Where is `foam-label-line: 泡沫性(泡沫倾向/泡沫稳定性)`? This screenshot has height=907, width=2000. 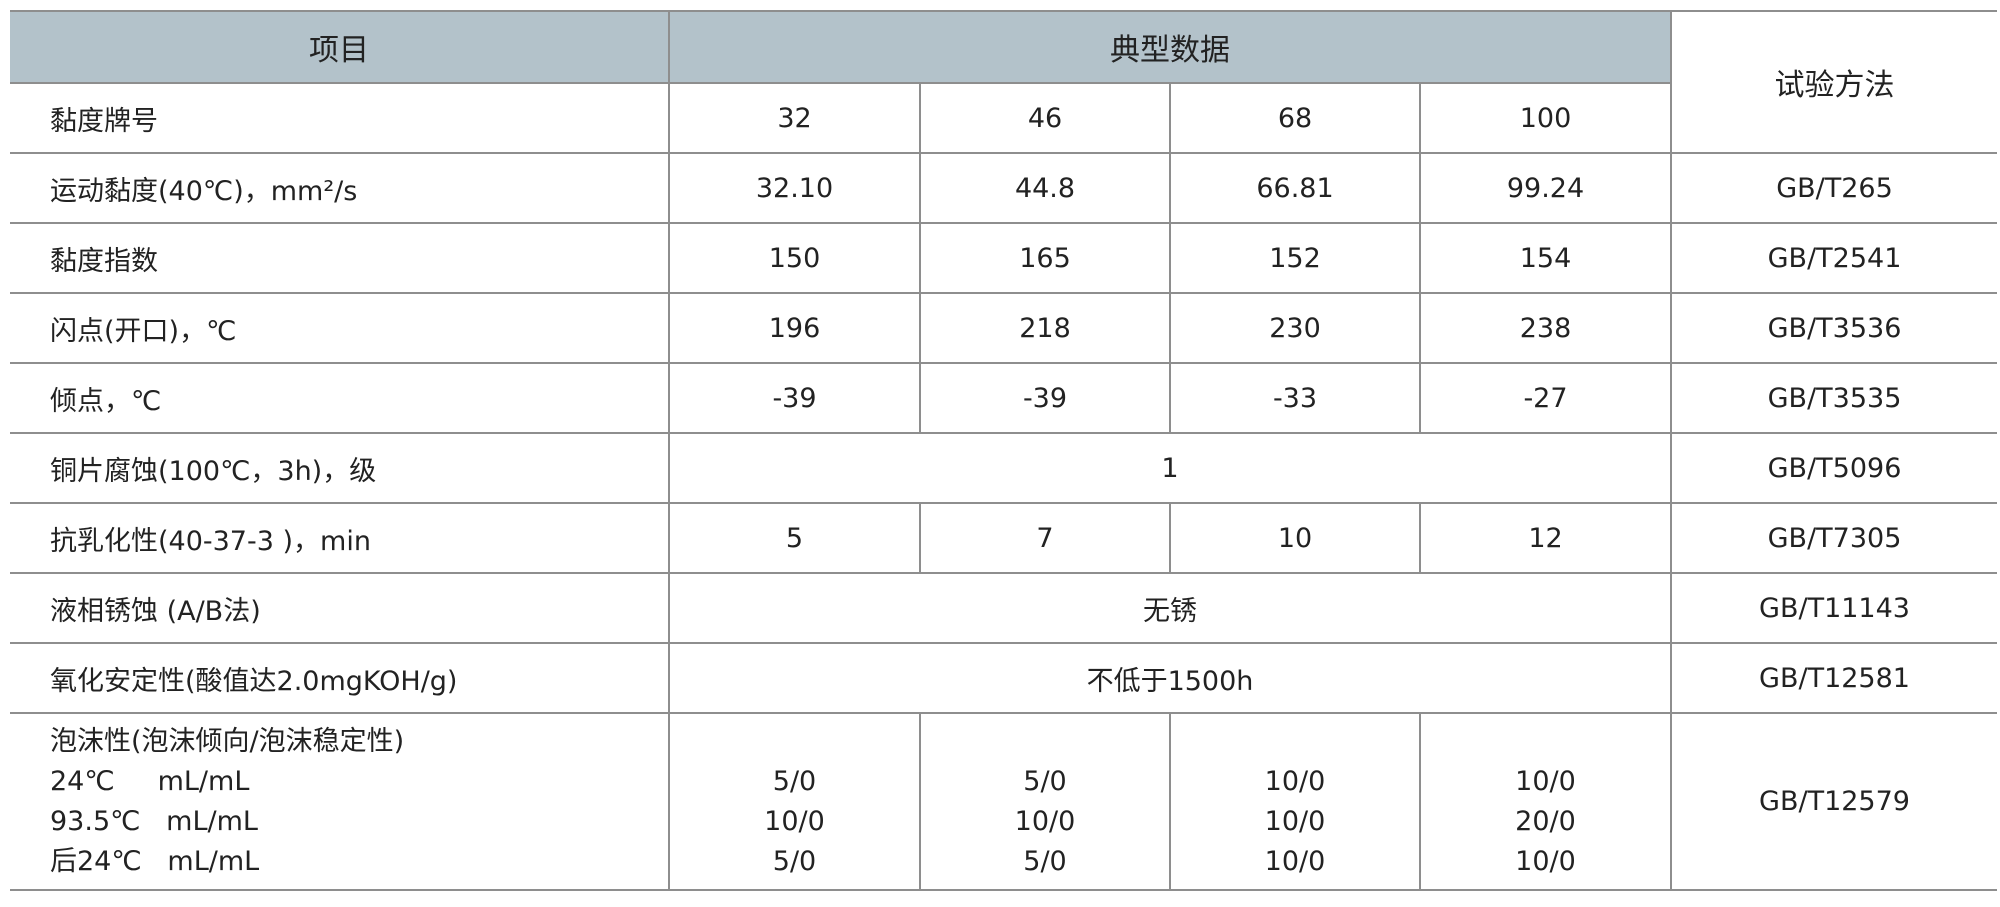
foam-label-line: 泡沫性(泡沫倾向/泡沫稳定性) is located at coordinates (227, 741).